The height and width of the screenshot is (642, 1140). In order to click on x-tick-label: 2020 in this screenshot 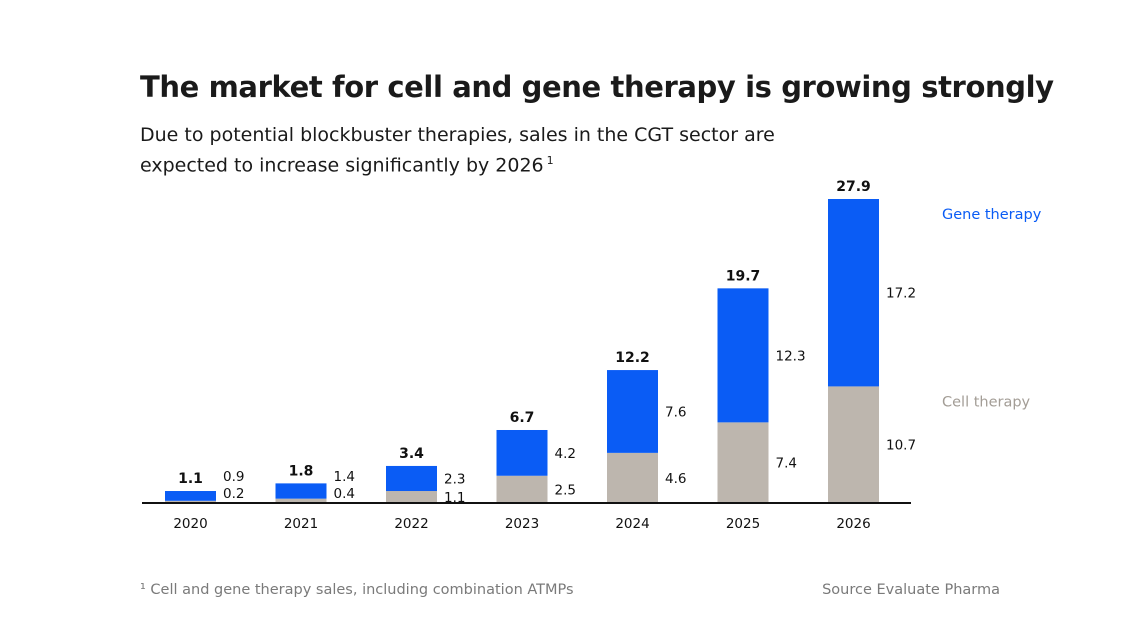, I will do `click(190, 524)`.